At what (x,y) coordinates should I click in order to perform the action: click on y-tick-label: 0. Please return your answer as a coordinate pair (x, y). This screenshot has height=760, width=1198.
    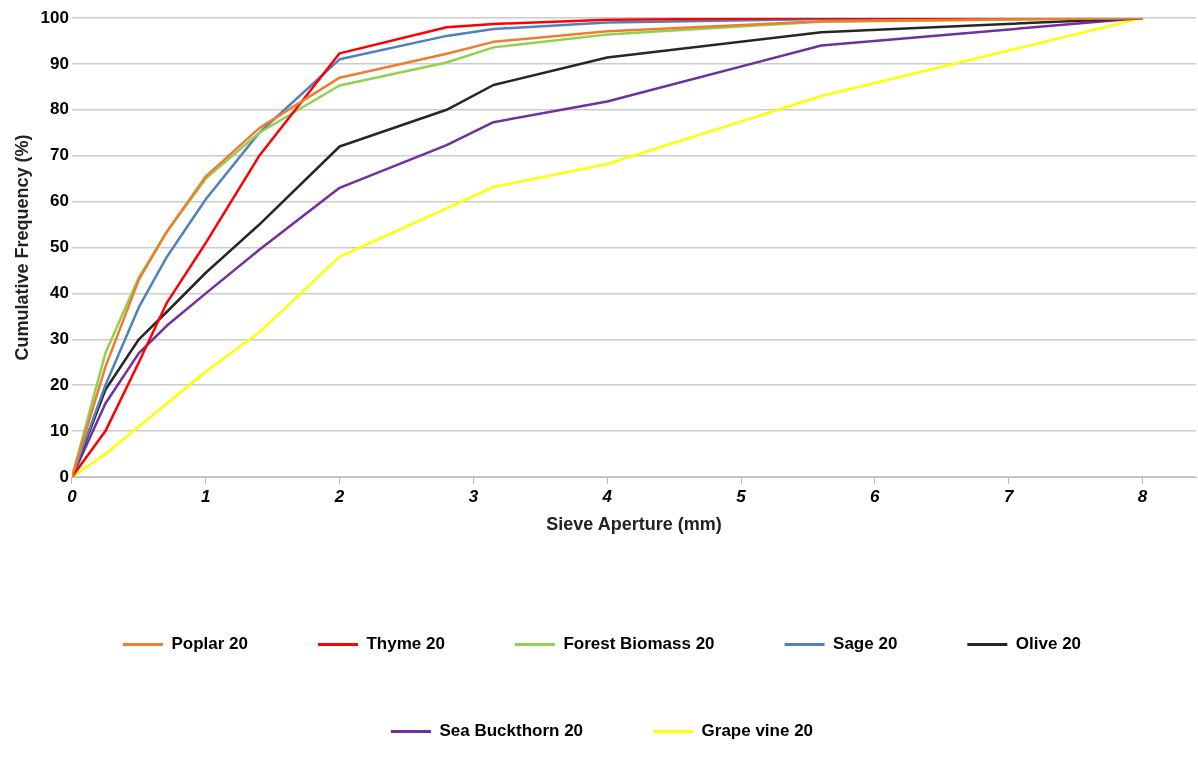
    Looking at the image, I should click on (64, 476).